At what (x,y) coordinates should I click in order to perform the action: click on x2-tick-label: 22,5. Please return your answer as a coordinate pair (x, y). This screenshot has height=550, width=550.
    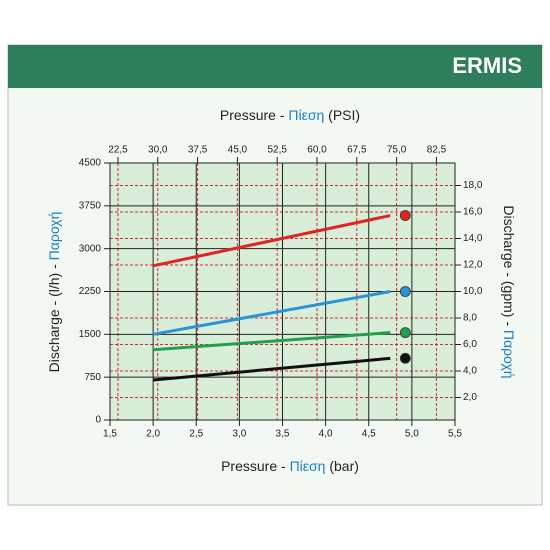
    Looking at the image, I should click on (118, 150).